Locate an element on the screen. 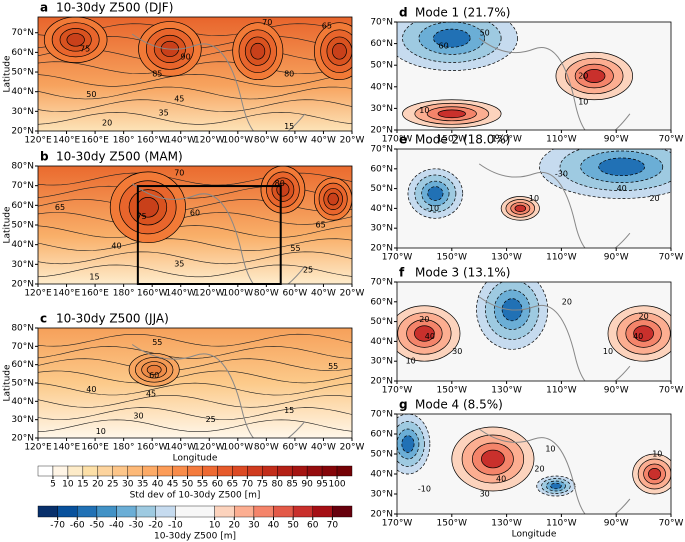 The width and height of the screenshot is (685, 542). x-tick-label: 40°W is located at coordinates (323, 448).